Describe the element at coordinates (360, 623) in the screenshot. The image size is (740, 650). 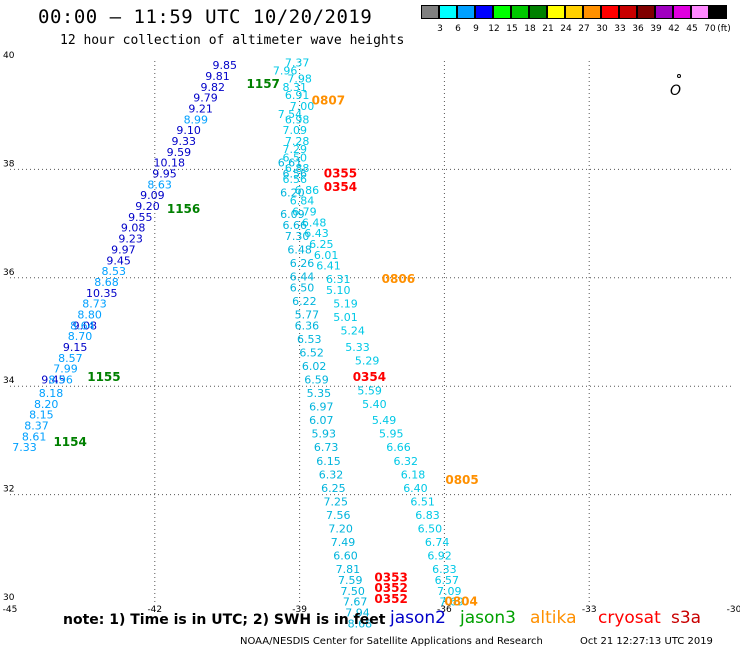
I see `wave-height-label: 8.68` at that location.